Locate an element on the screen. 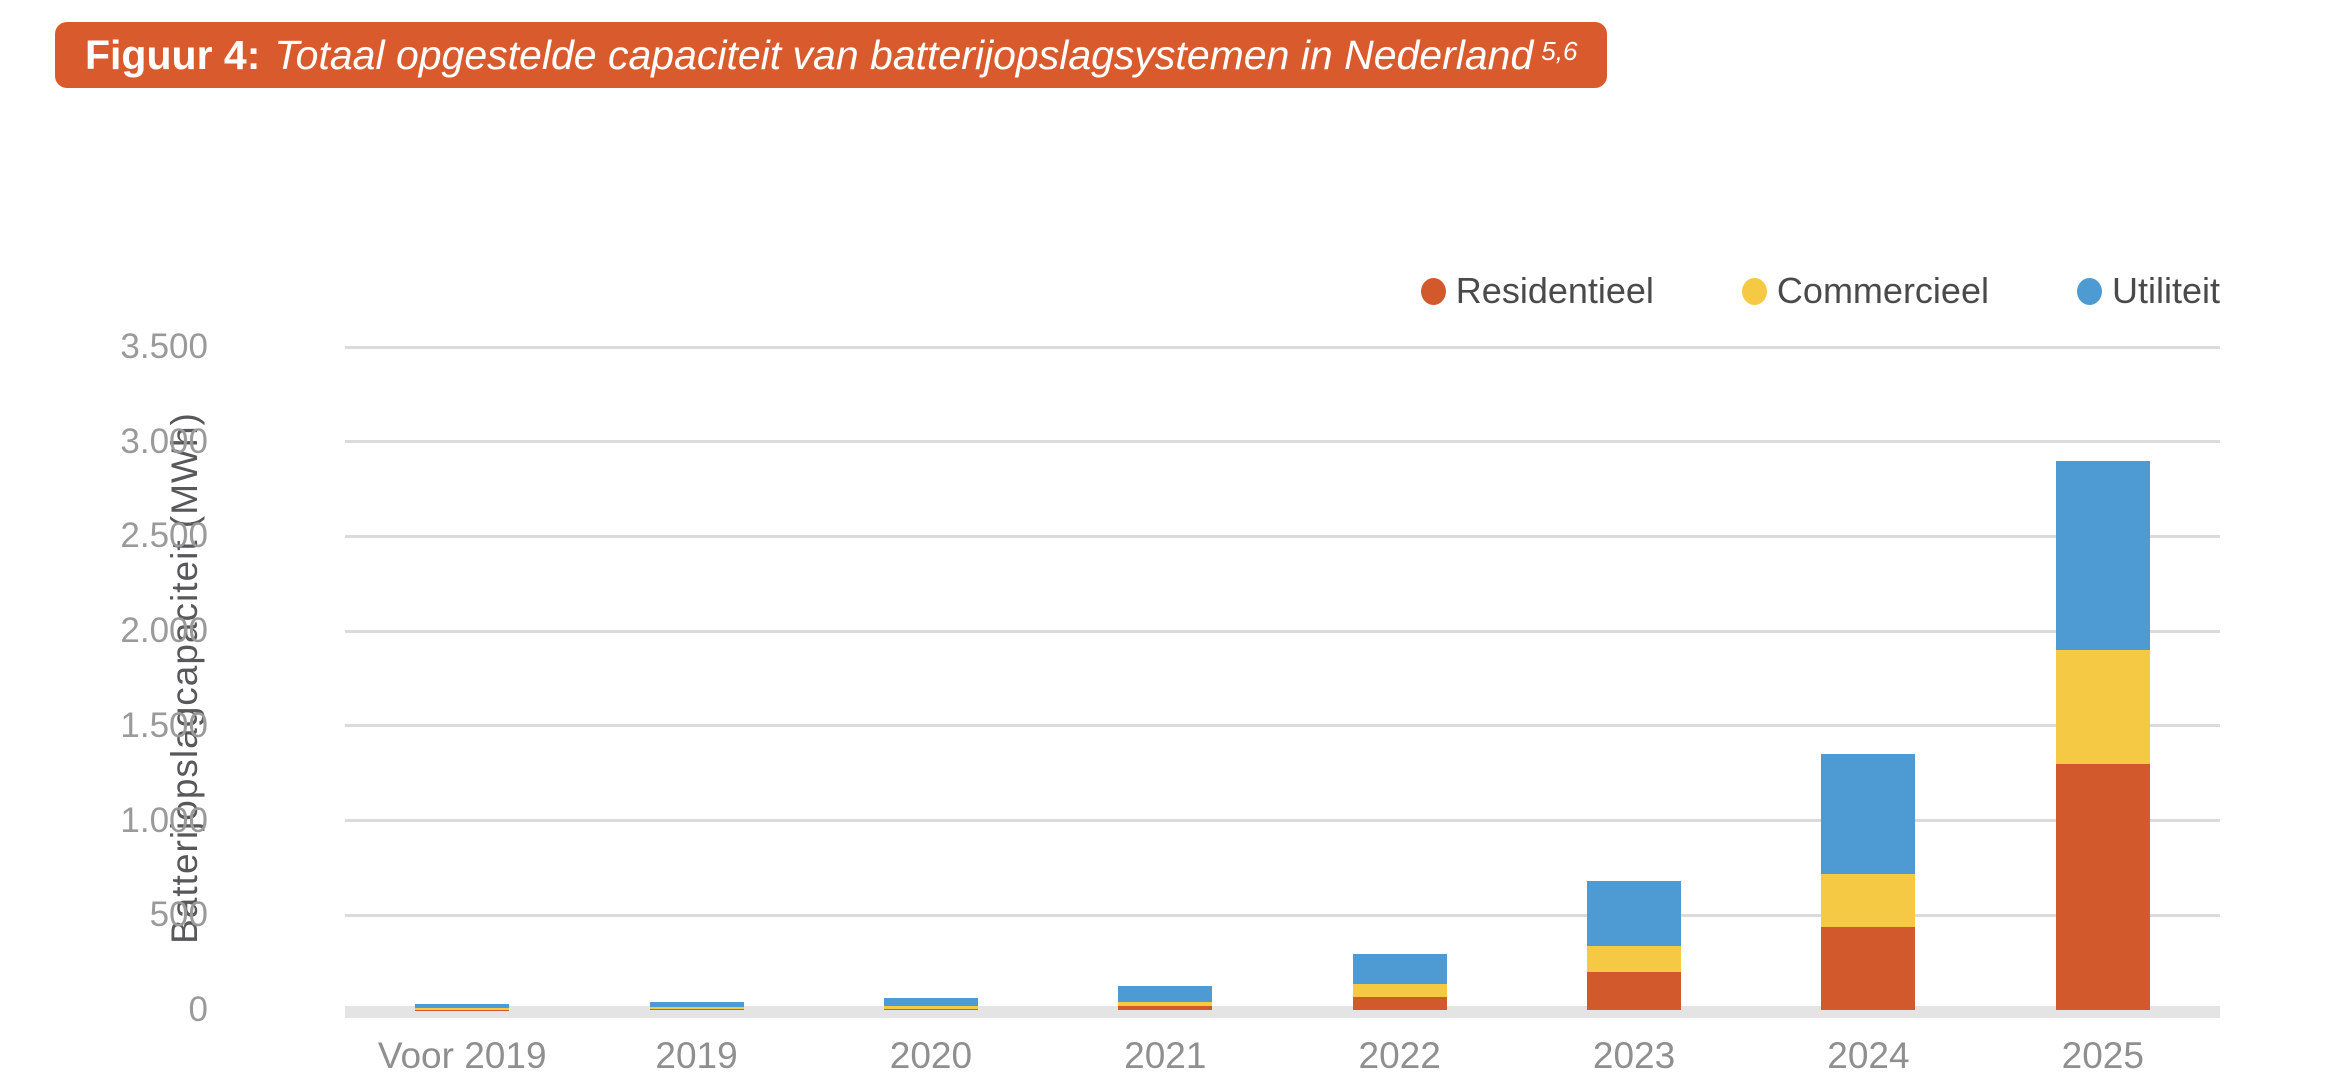 This screenshot has width=2336, height=1077. segment-residentieel-2022 is located at coordinates (1400, 1003).